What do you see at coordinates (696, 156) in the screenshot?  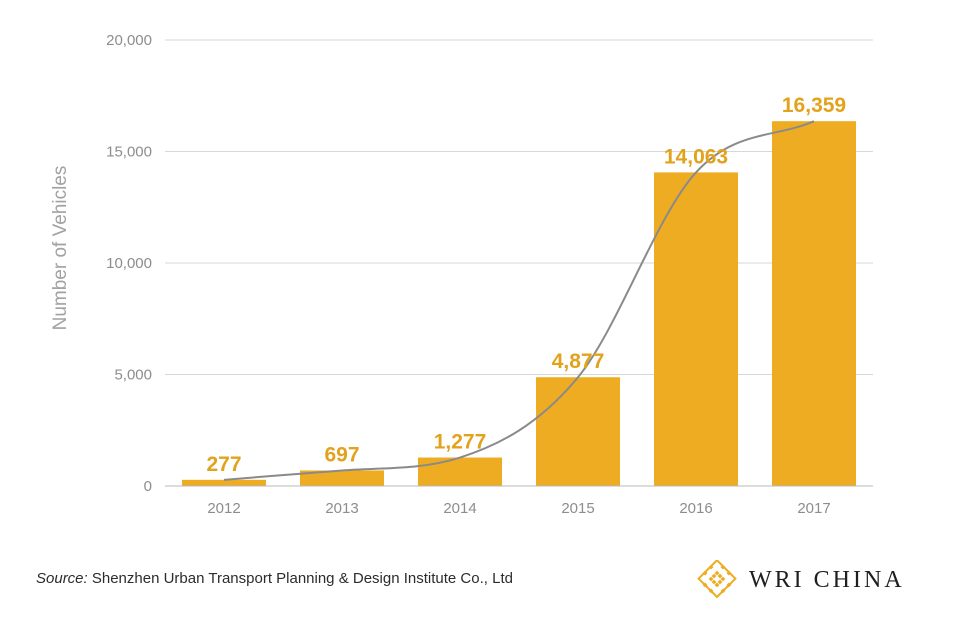 I see `data-label-2016: 14,063` at bounding box center [696, 156].